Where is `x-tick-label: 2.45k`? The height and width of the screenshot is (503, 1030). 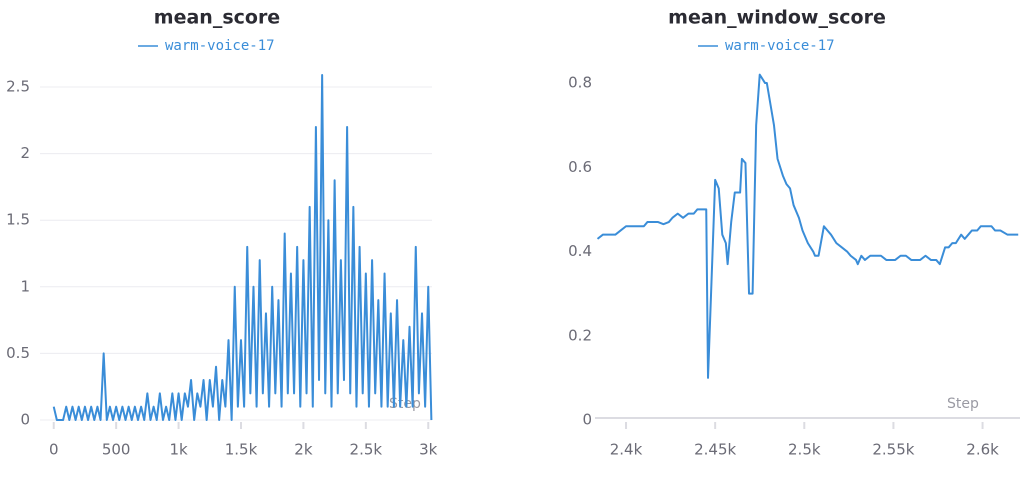 x-tick-label: 2.45k is located at coordinates (715, 450).